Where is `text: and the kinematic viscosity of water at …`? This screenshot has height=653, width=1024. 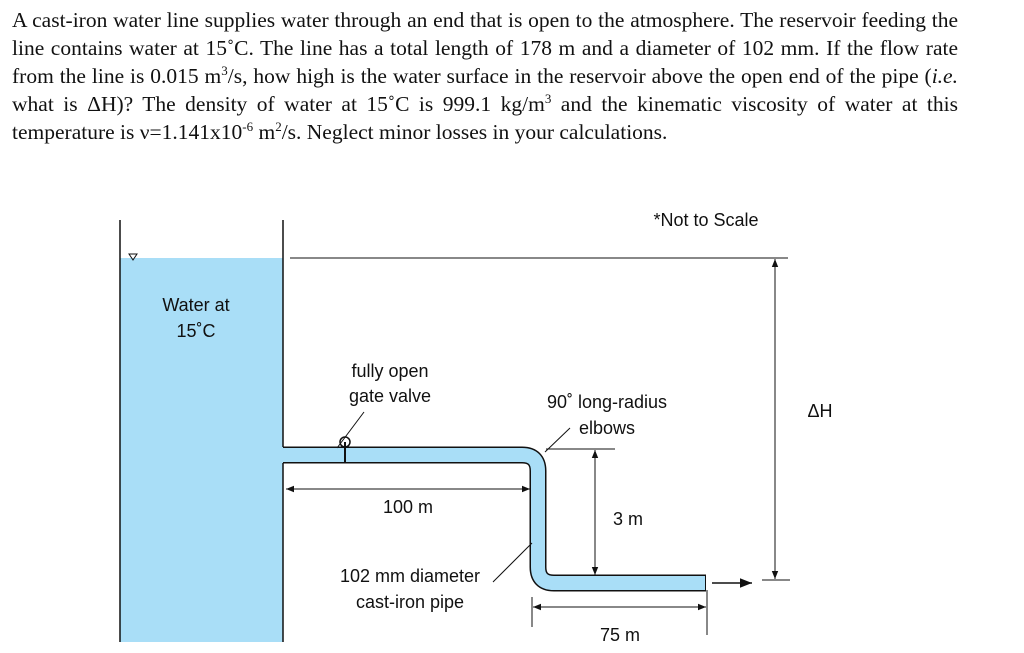
text: and the kinematic viscosity of water at … is located at coordinates (485, 118).